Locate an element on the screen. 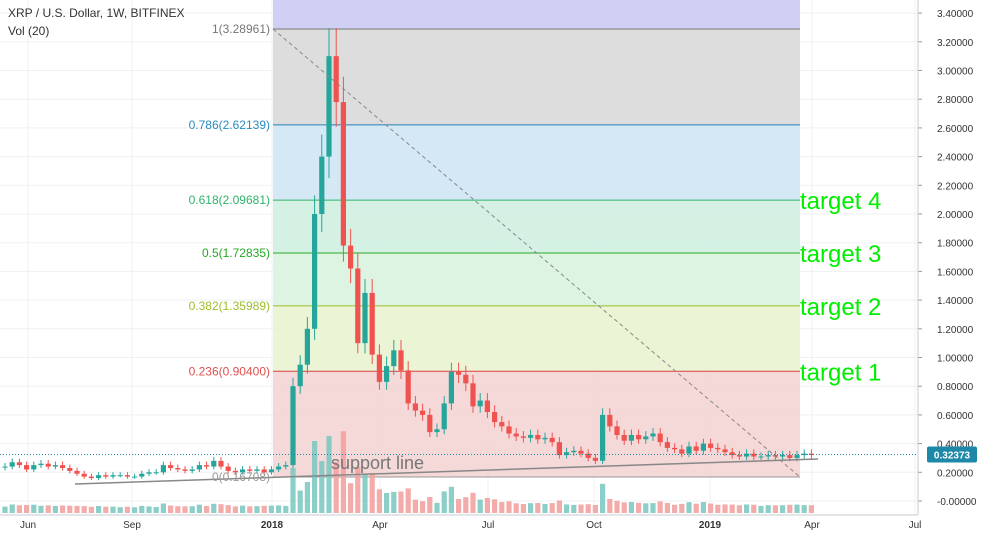  y-tick-label: 1.00000 is located at coordinates (955, 359).